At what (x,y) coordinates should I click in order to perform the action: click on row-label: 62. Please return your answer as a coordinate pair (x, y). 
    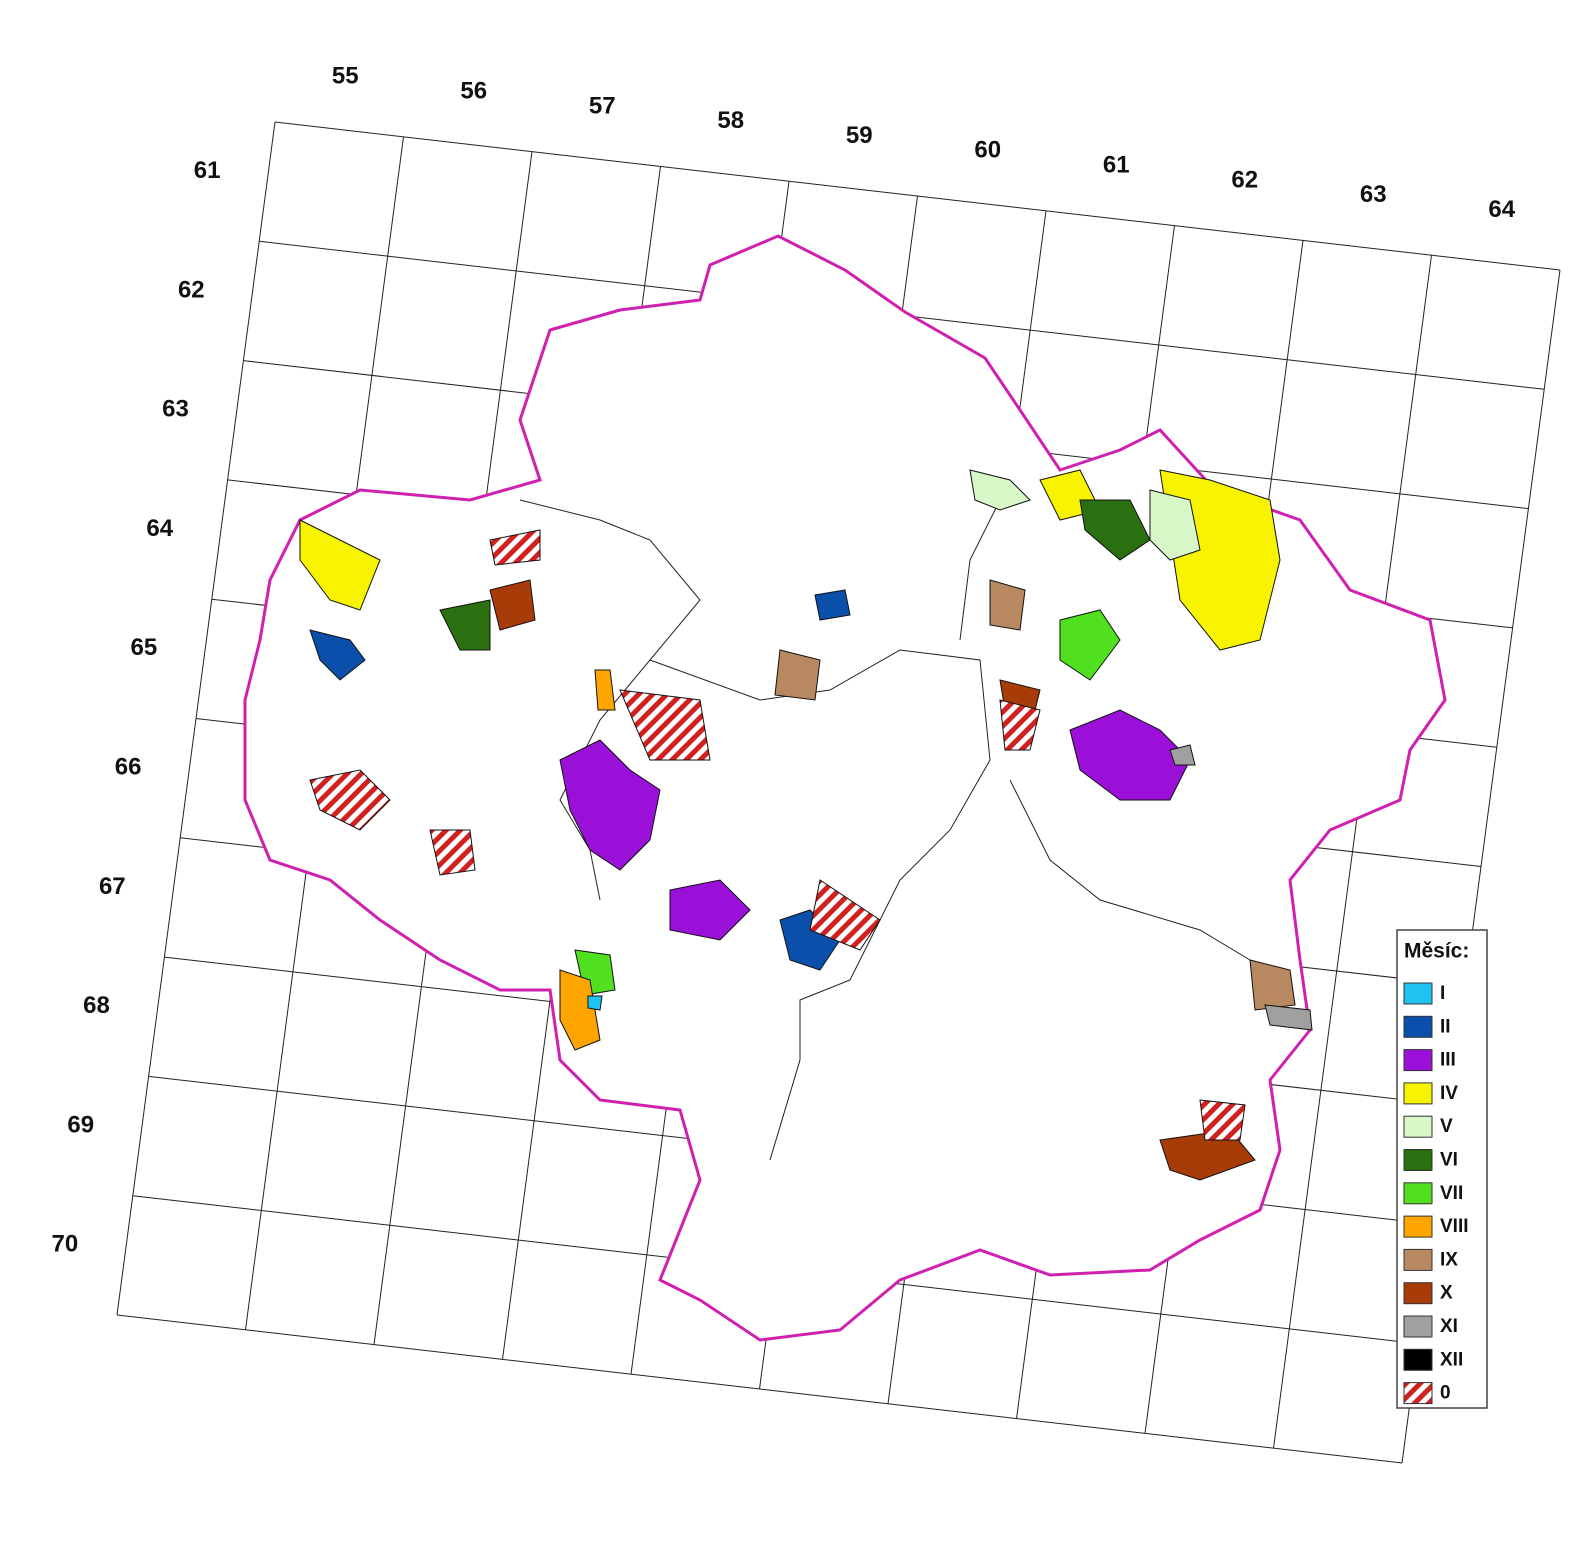
    Looking at the image, I should click on (191, 289).